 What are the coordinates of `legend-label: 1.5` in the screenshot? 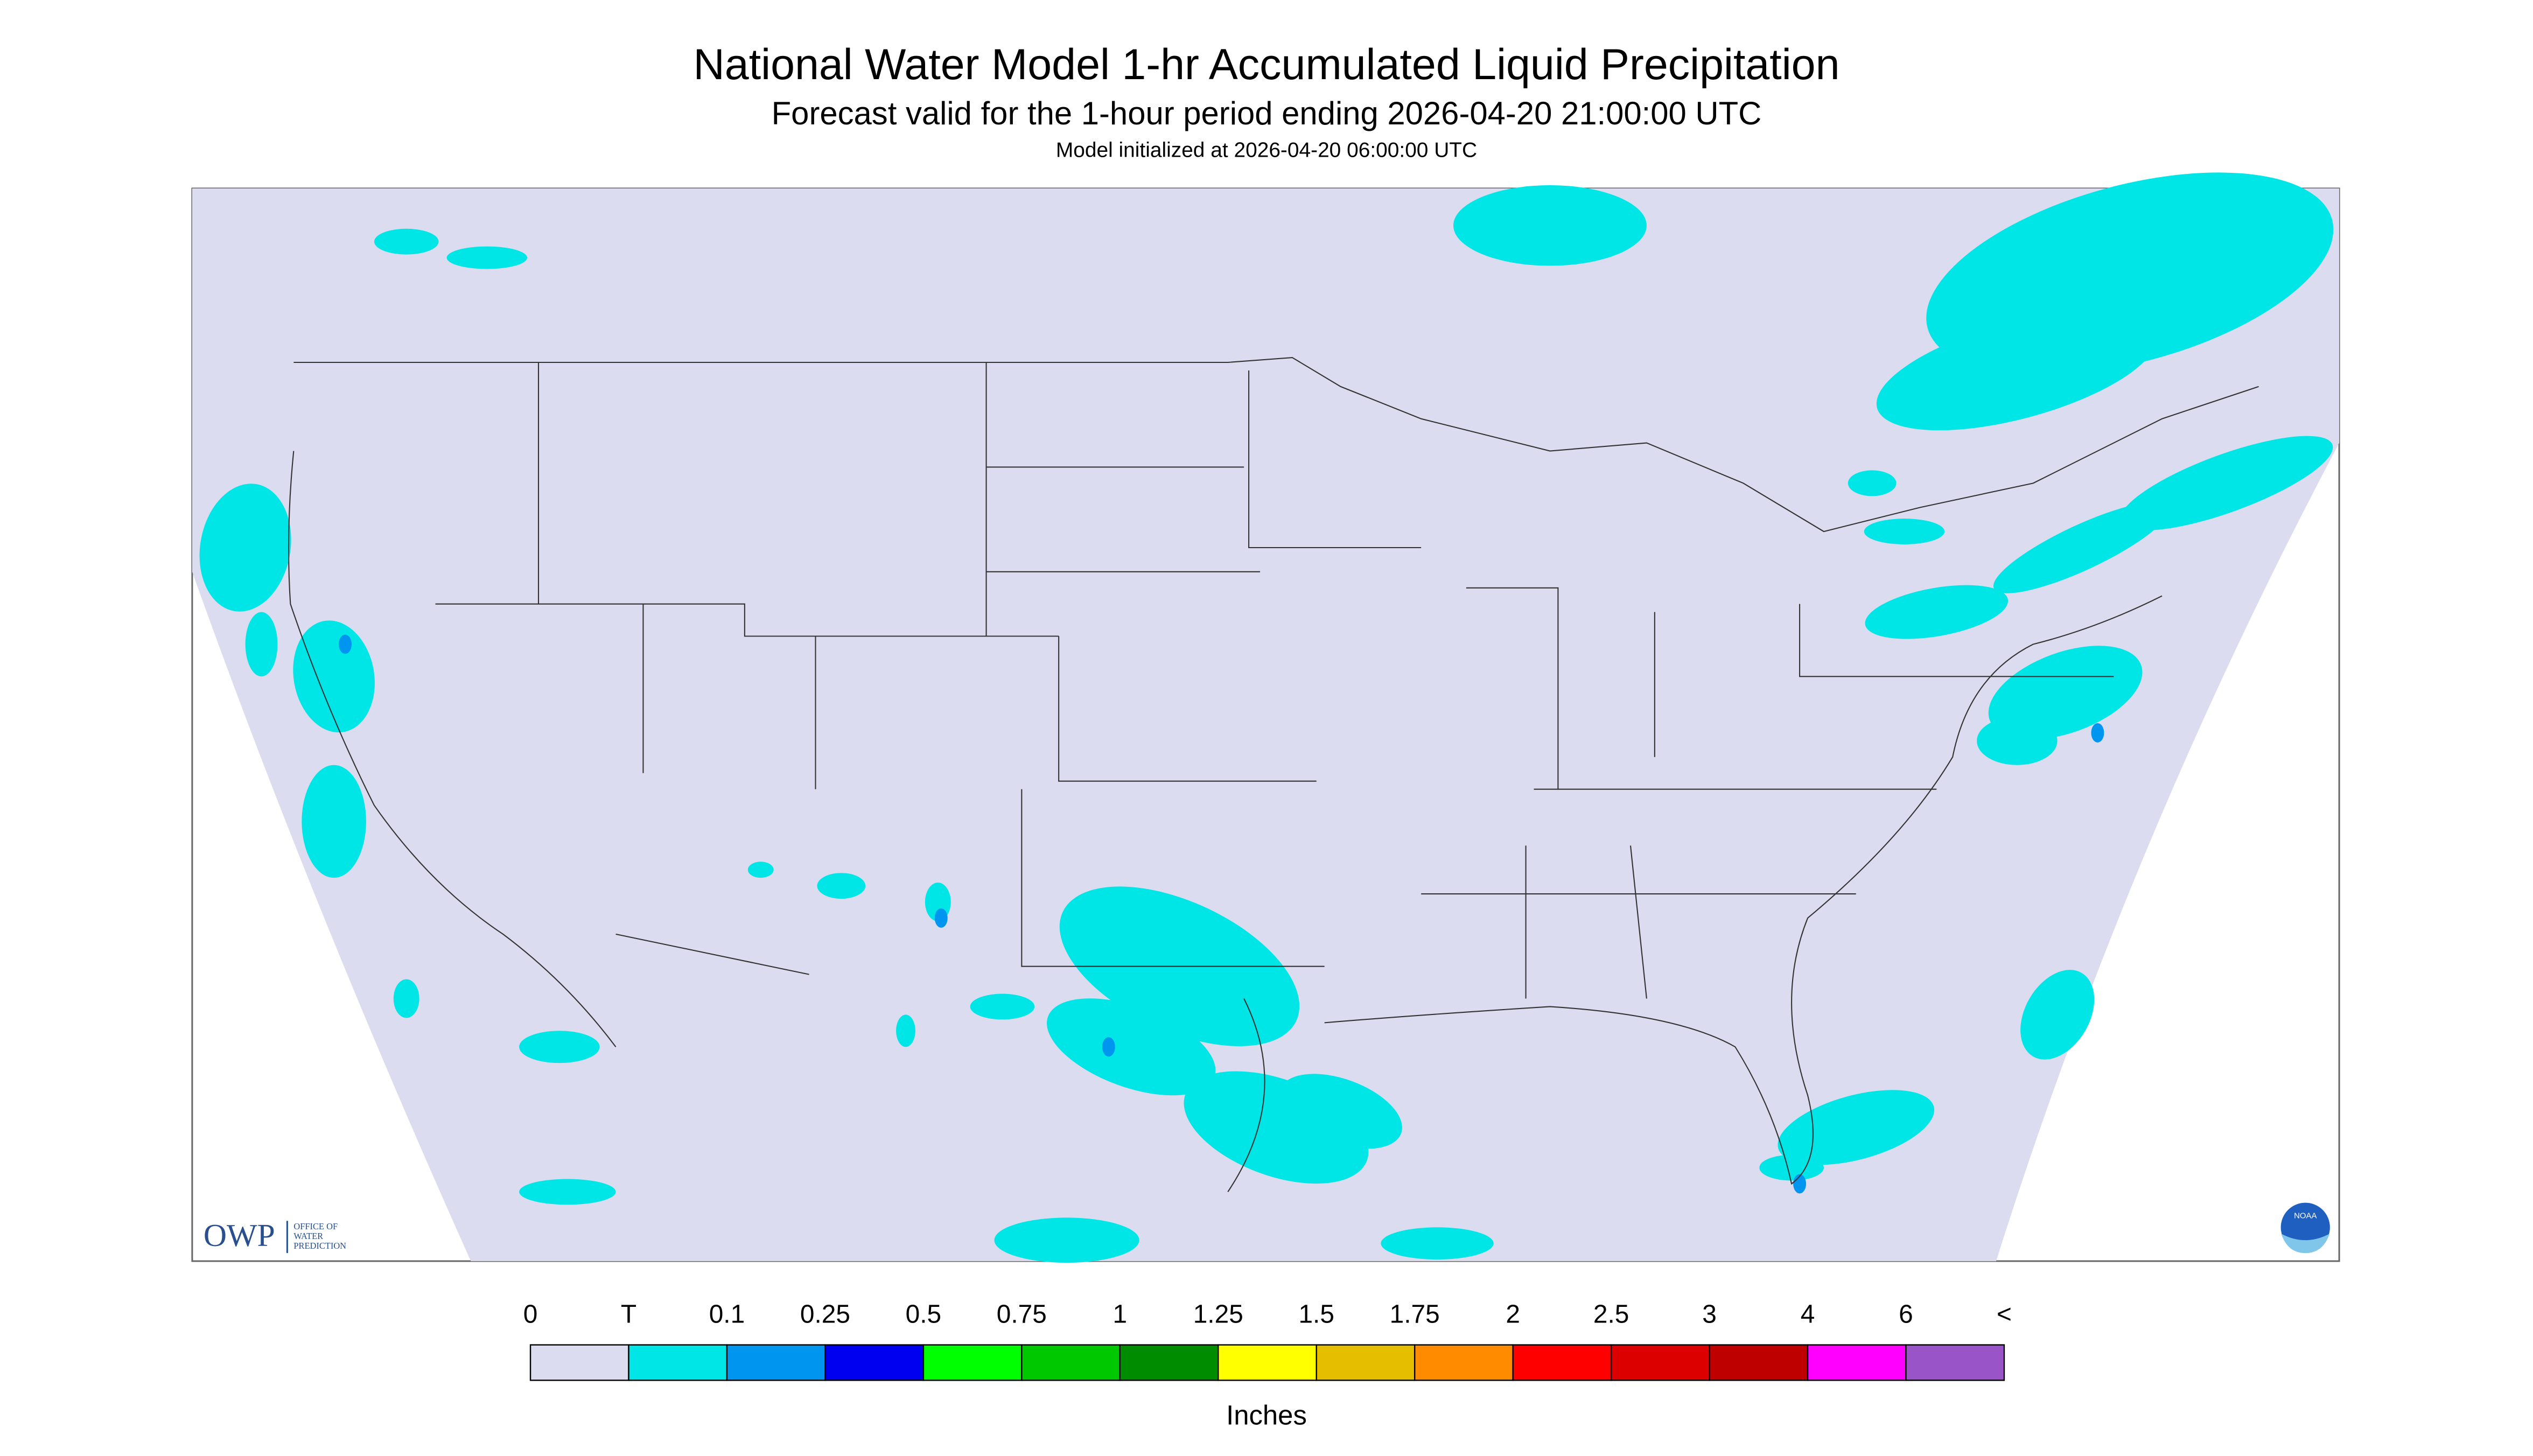 It's located at (1316, 1314).